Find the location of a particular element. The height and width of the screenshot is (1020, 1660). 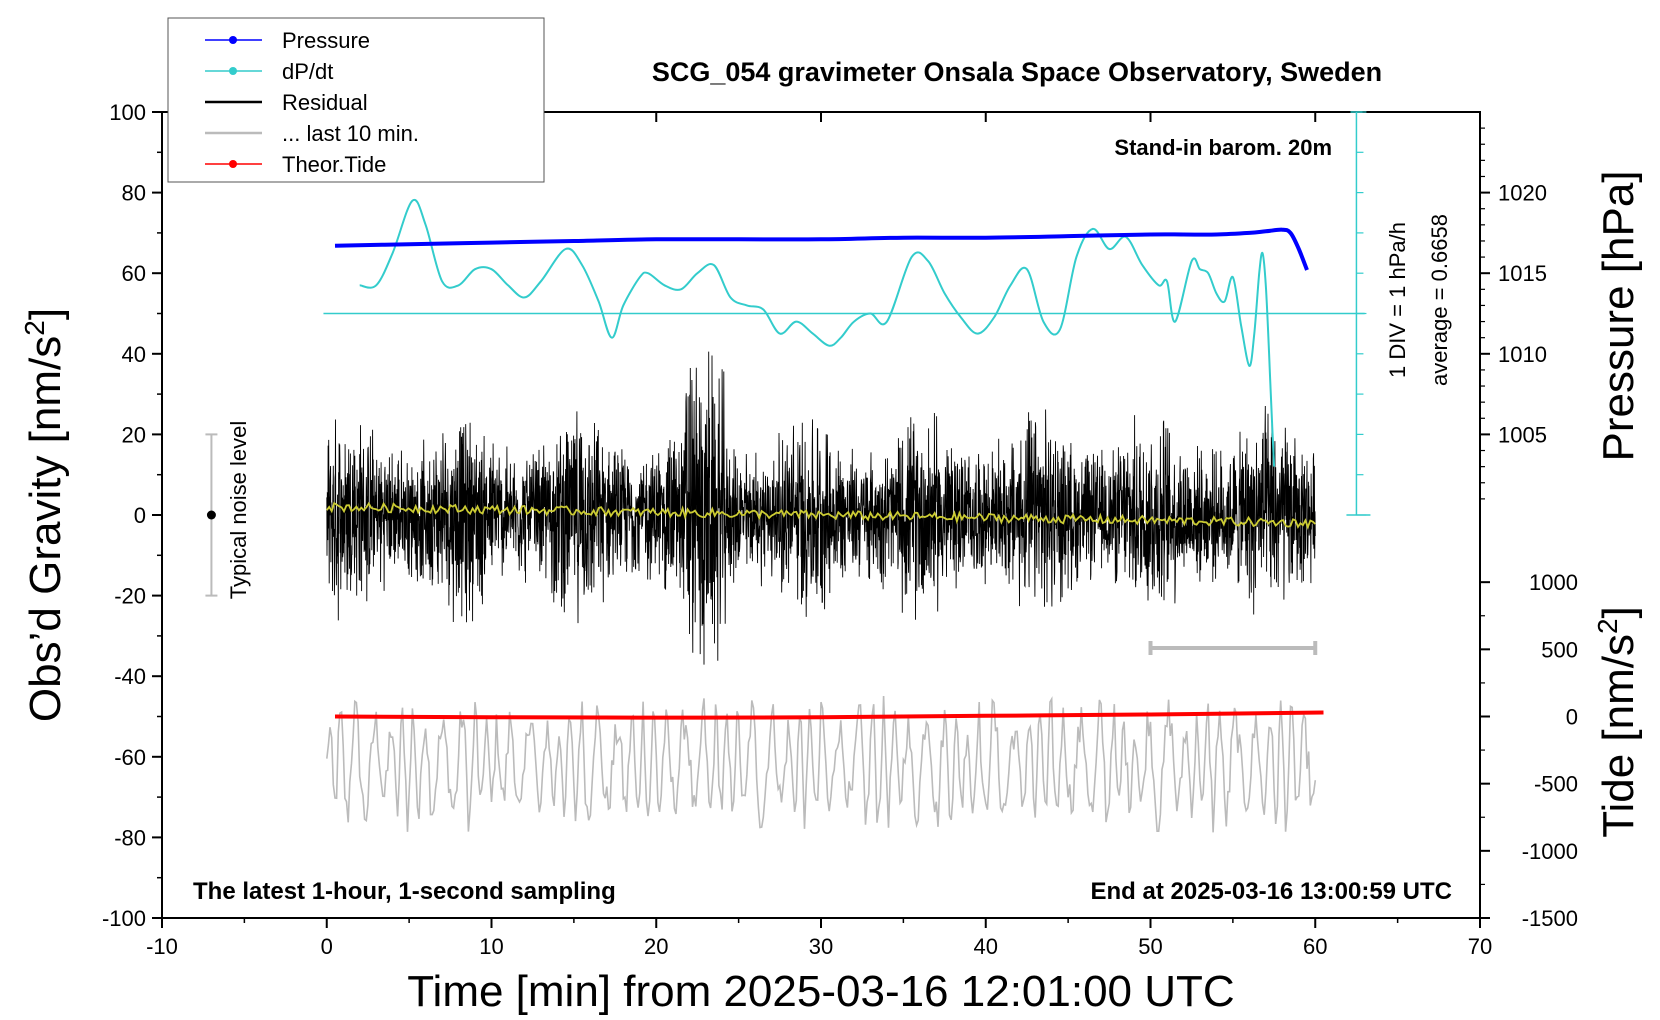

y-left-title-main: Obs’d Gravity [nm/s is located at coordinates (45, 529).